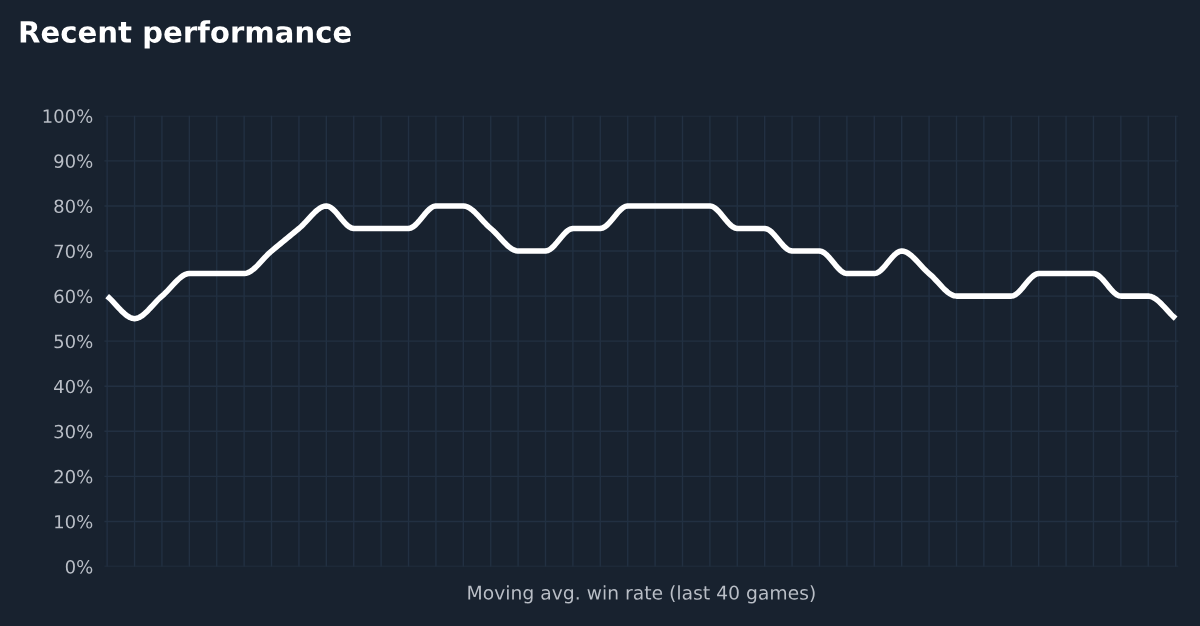  I want to click on y-tick-label: 30%, so click(73, 431).